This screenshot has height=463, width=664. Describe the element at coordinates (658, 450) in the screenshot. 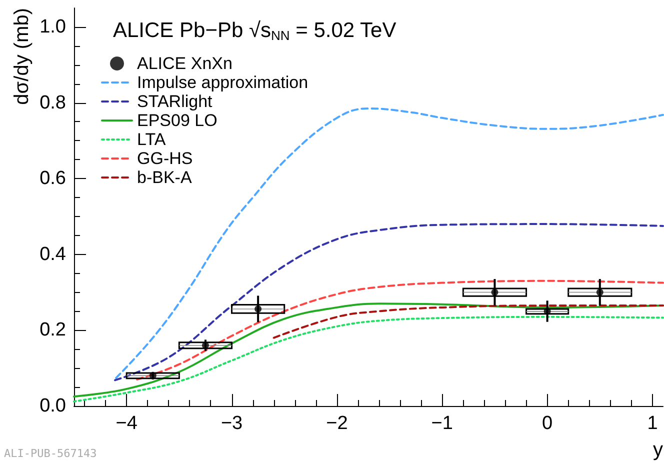

I see `x-axis-title: y` at that location.